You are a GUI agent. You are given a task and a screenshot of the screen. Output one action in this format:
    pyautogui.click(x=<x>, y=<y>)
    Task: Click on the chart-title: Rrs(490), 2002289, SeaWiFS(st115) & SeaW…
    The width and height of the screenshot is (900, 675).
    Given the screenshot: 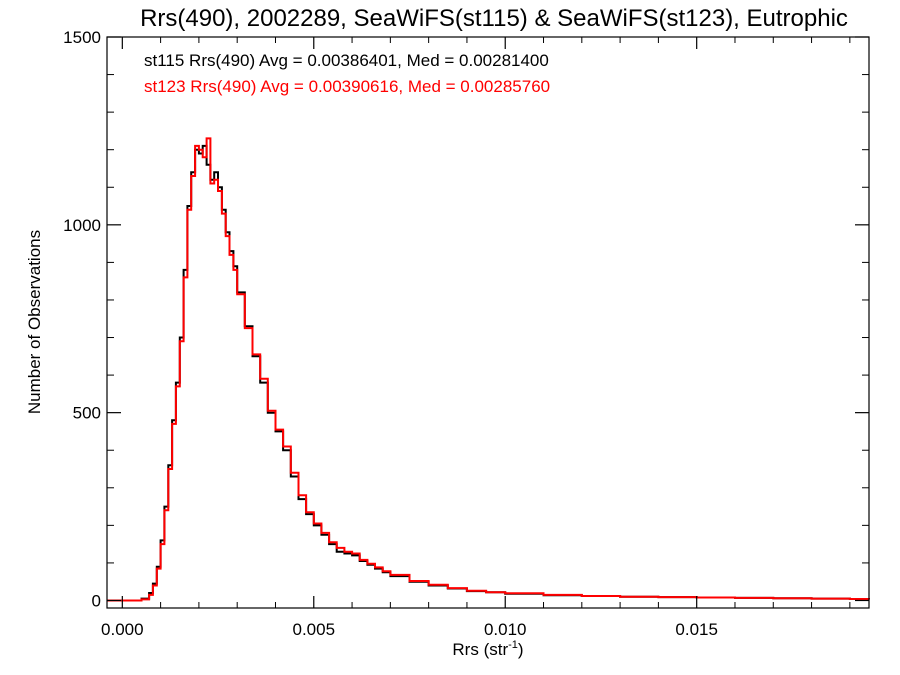 What is the action you would take?
    pyautogui.click(x=494, y=18)
    